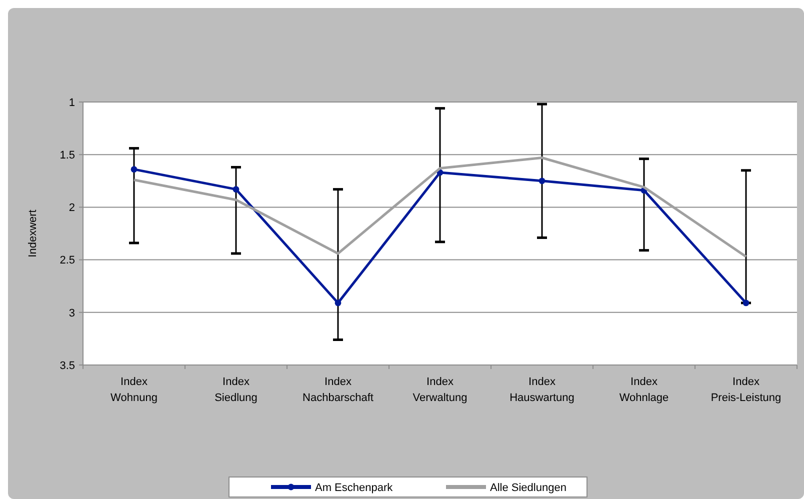 The height and width of the screenshot is (499, 804). I want to click on x-tick-label: Index Preis-Leistung, so click(746, 390).